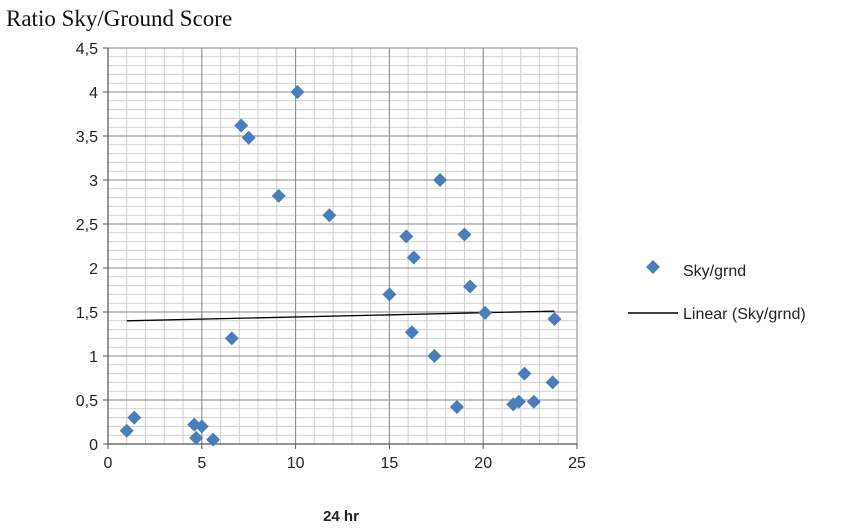  I want to click on x-tick-label: 15, so click(390, 463).